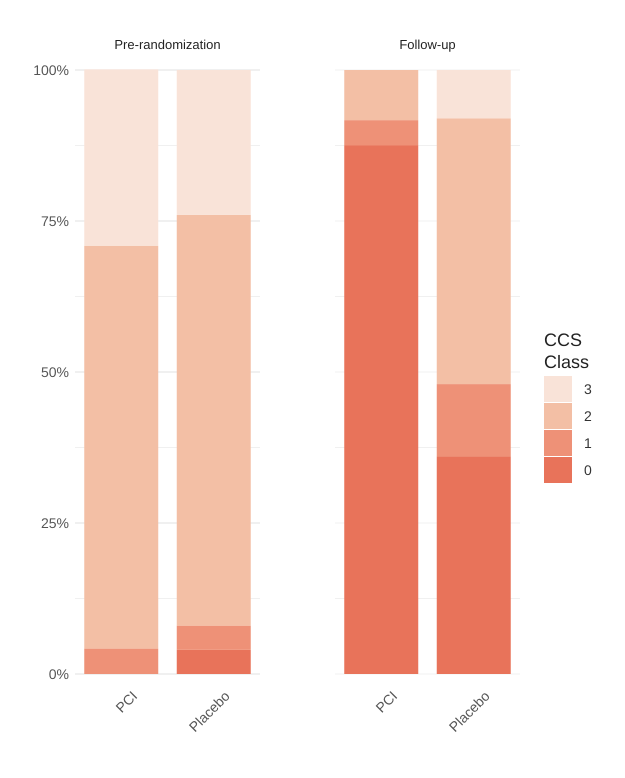 The image size is (625, 778). Describe the element at coordinates (54, 522) in the screenshot. I see `y-tick-label: 25%` at that location.